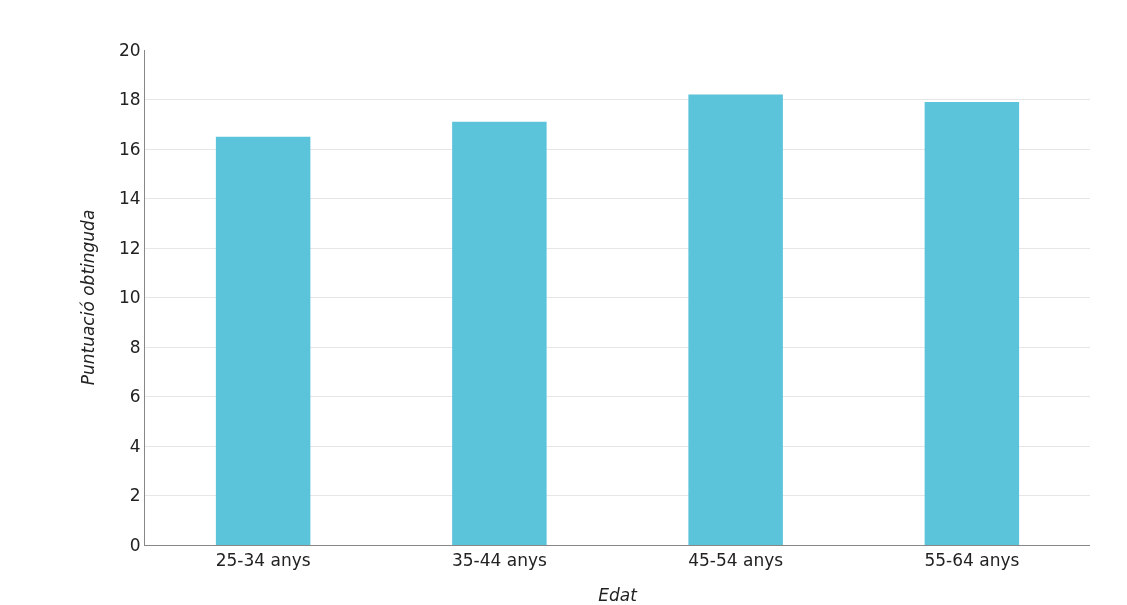 The width and height of the screenshot is (1127, 605). What do you see at coordinates (129, 297) in the screenshot?
I see `y-tick-label: 10` at bounding box center [129, 297].